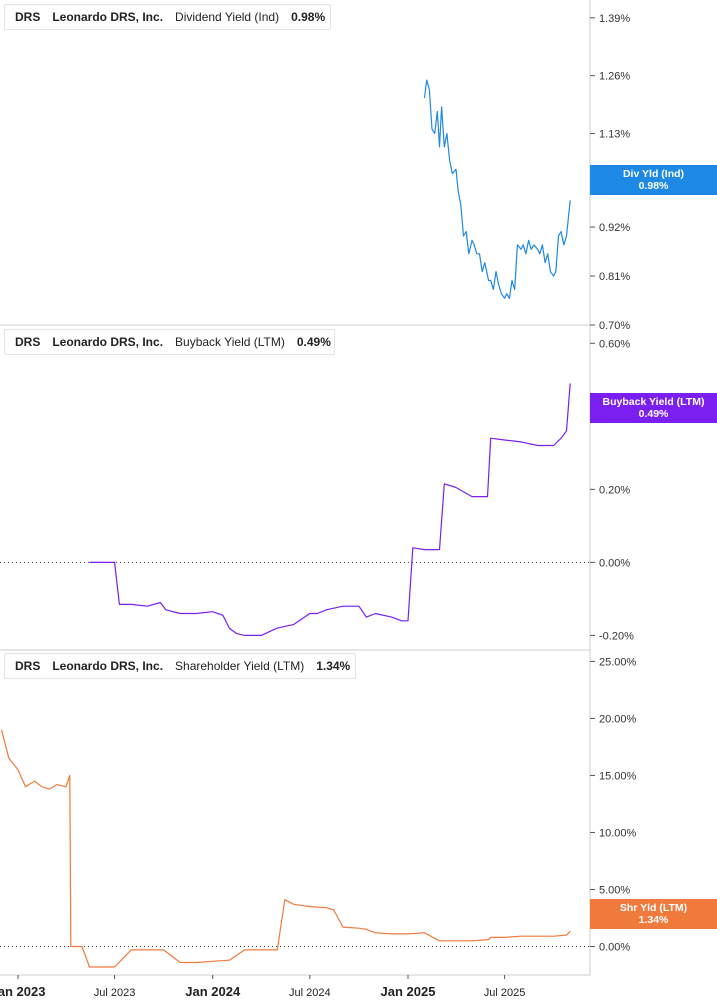  I want to click on series-line-dividend, so click(497, 189).